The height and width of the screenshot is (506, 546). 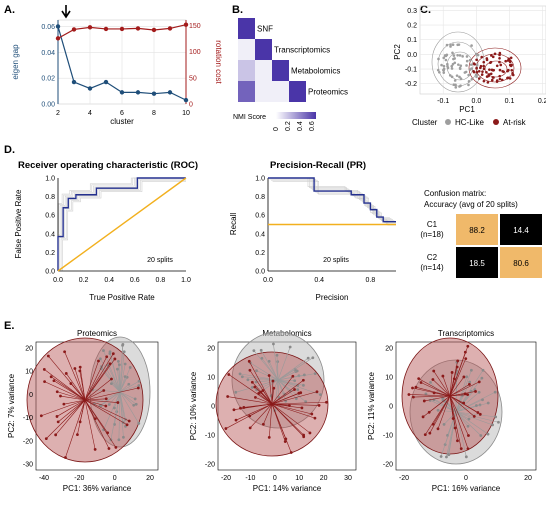 What do you see at coordinates (58, 113) in the screenshot?
I see `panel-a-xtick: 2` at bounding box center [58, 113].